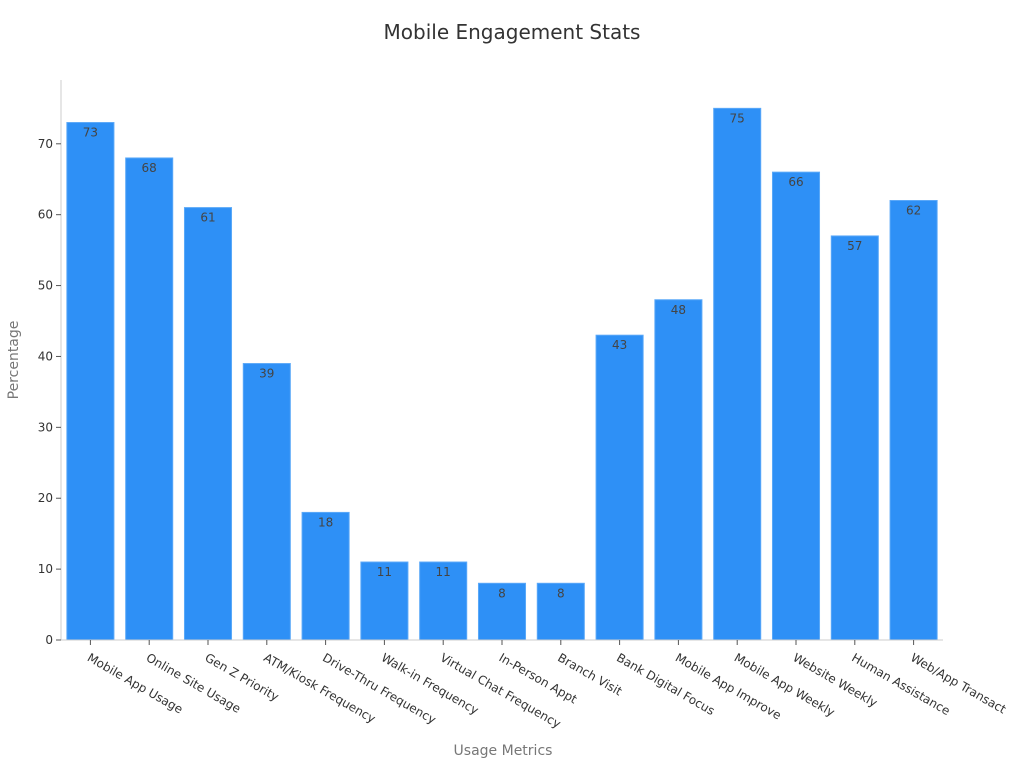 The width and height of the screenshot is (1024, 768). What do you see at coordinates (45, 427) in the screenshot?
I see `y-tick-label: 30` at bounding box center [45, 427].